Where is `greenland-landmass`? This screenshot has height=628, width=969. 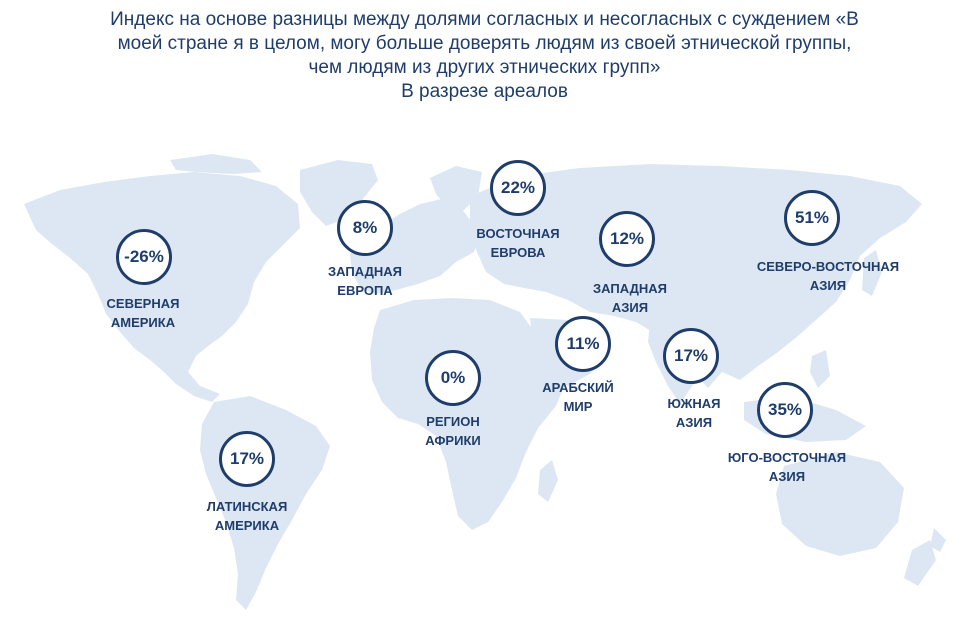
greenland-landmass is located at coordinates (339, 193).